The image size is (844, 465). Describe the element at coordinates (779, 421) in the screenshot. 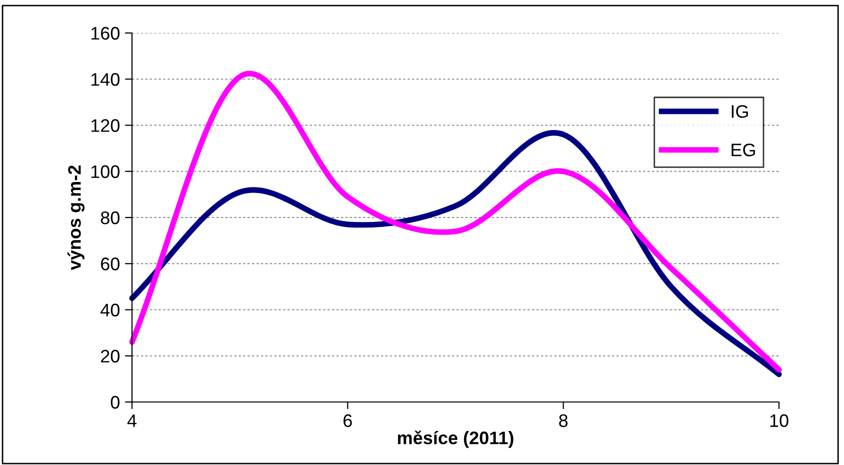

I see `x-tick-label: 10` at that location.